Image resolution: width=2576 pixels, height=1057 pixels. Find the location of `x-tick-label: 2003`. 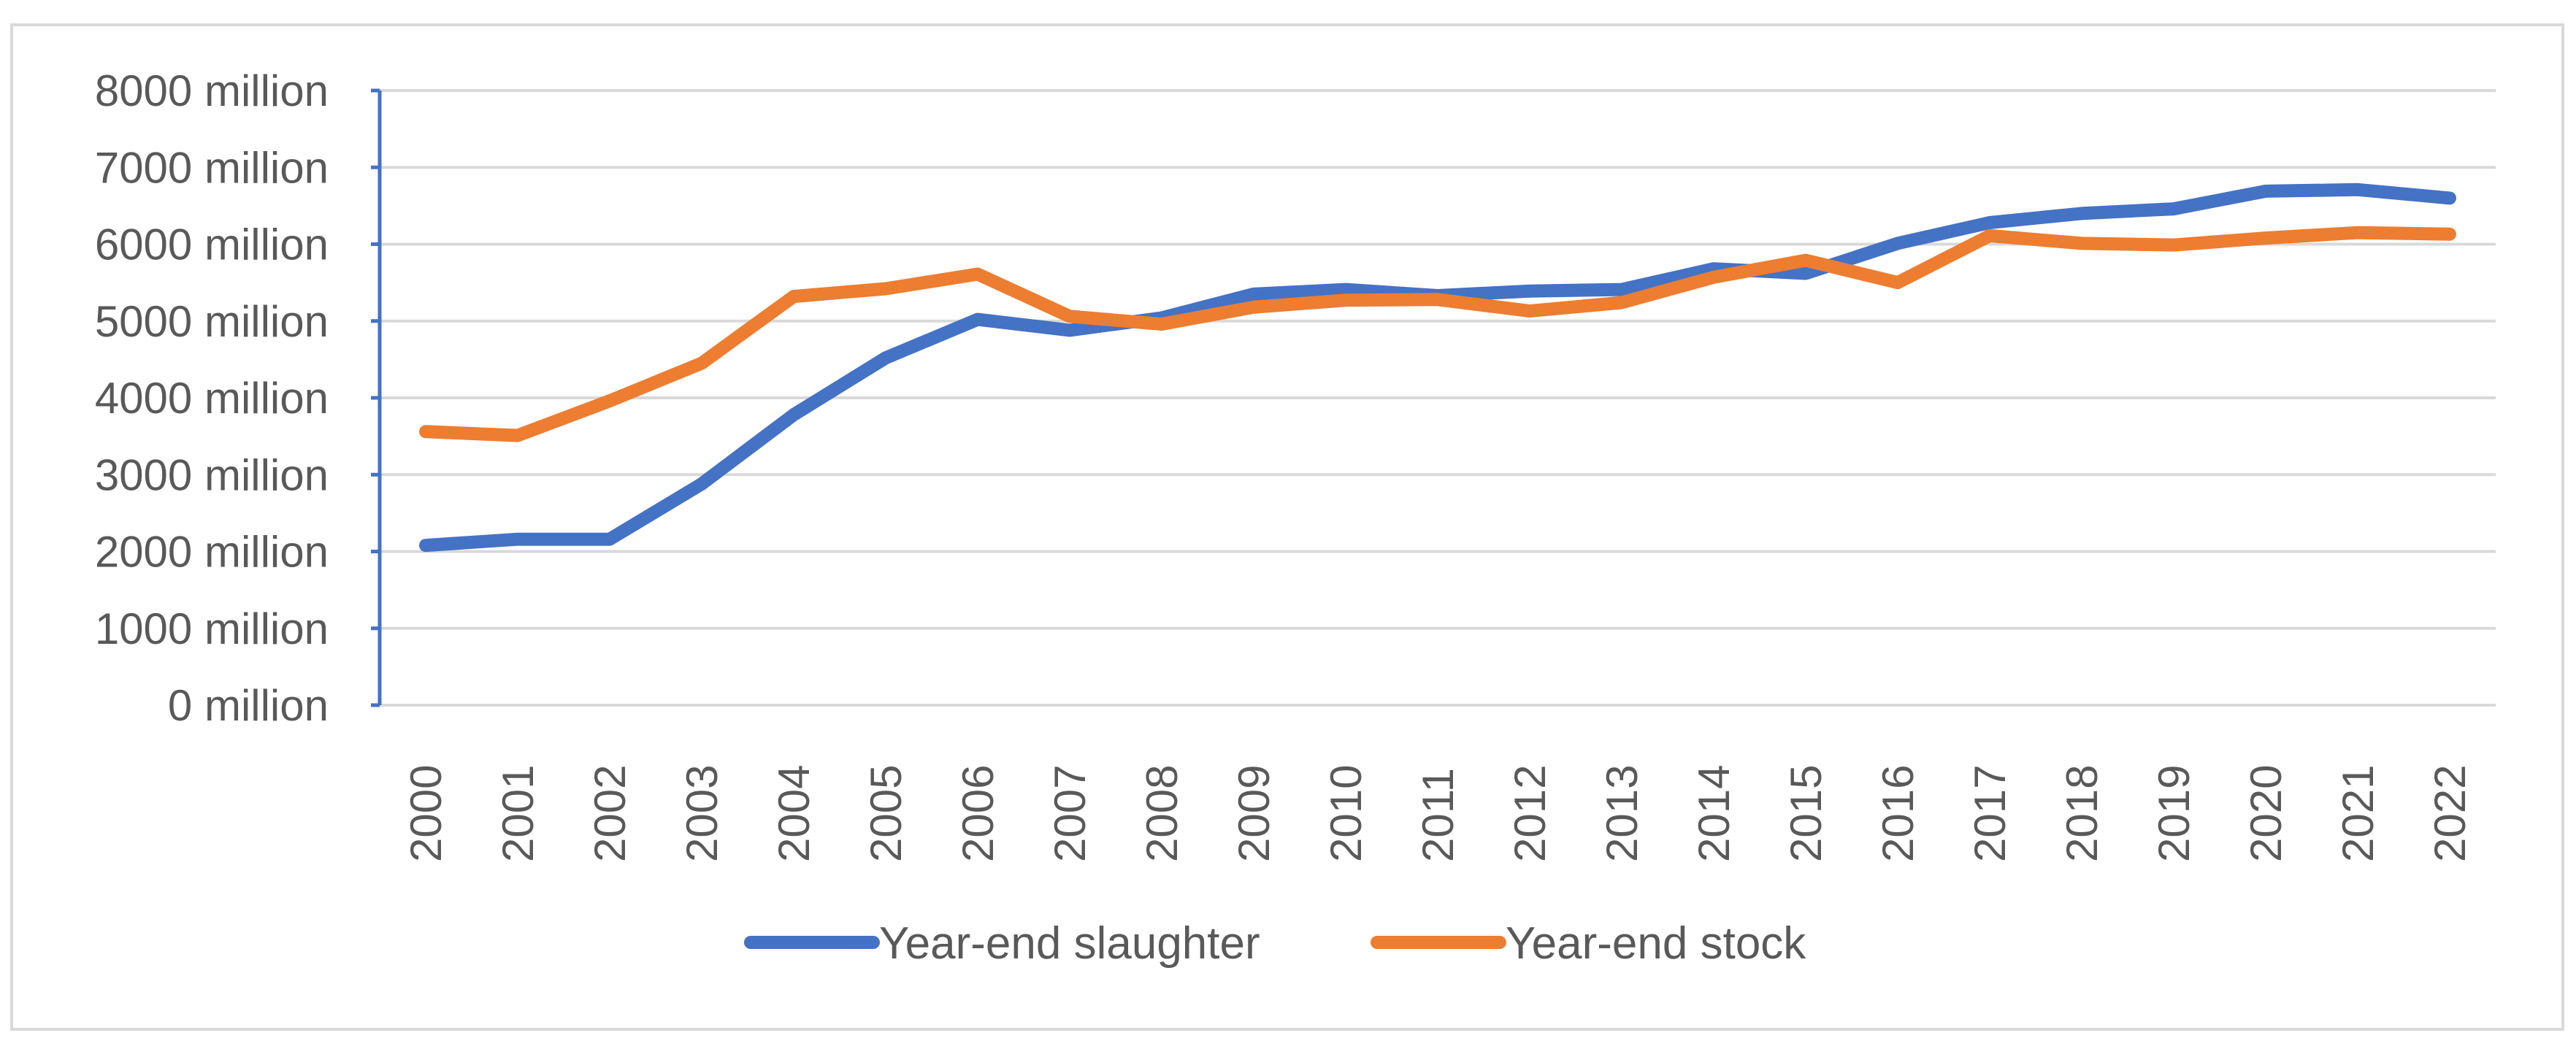

x-tick-label: 2003 is located at coordinates (702, 813).